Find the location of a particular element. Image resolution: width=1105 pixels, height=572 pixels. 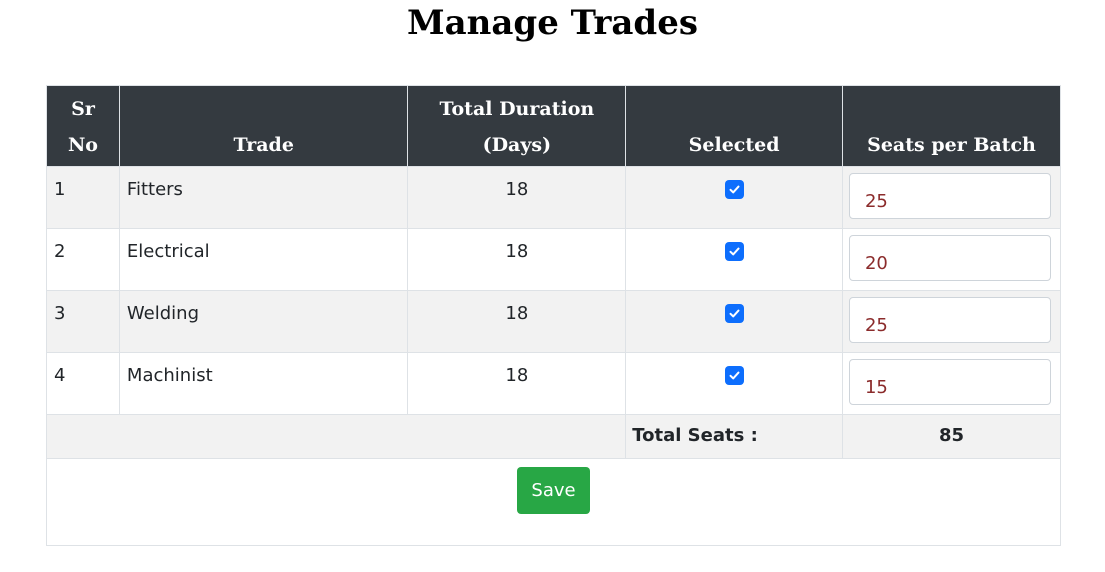

table-row: 3 Welding 18 is located at coordinates (554, 321).